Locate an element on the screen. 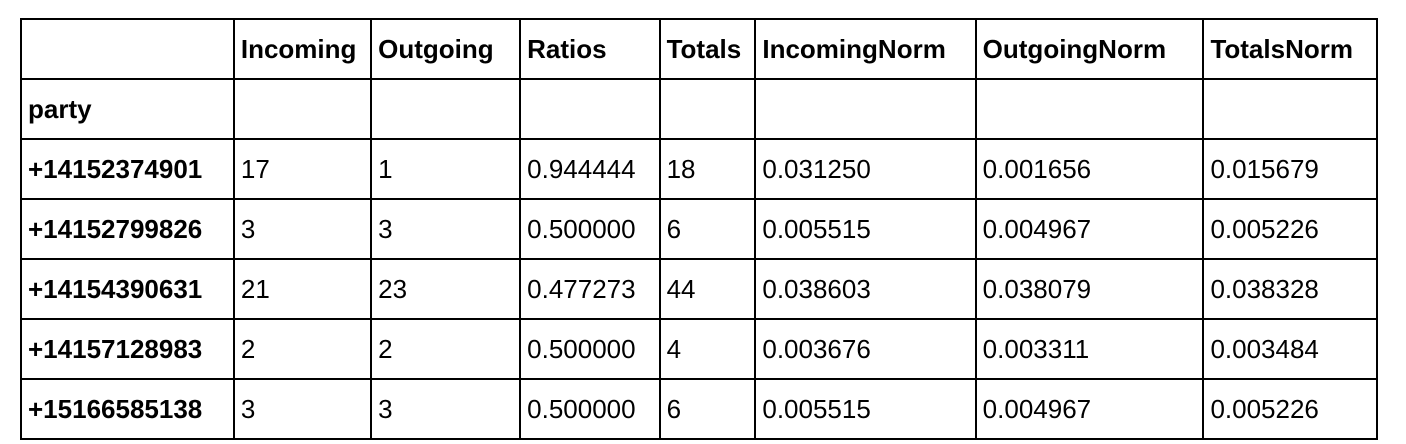 Image resolution: width=1406 pixels, height=444 pixels. totals-cell: 44 is located at coordinates (707, 289).